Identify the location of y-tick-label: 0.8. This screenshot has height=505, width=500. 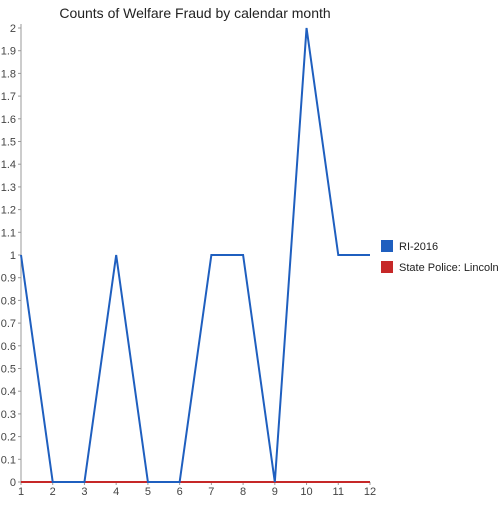
(8, 301).